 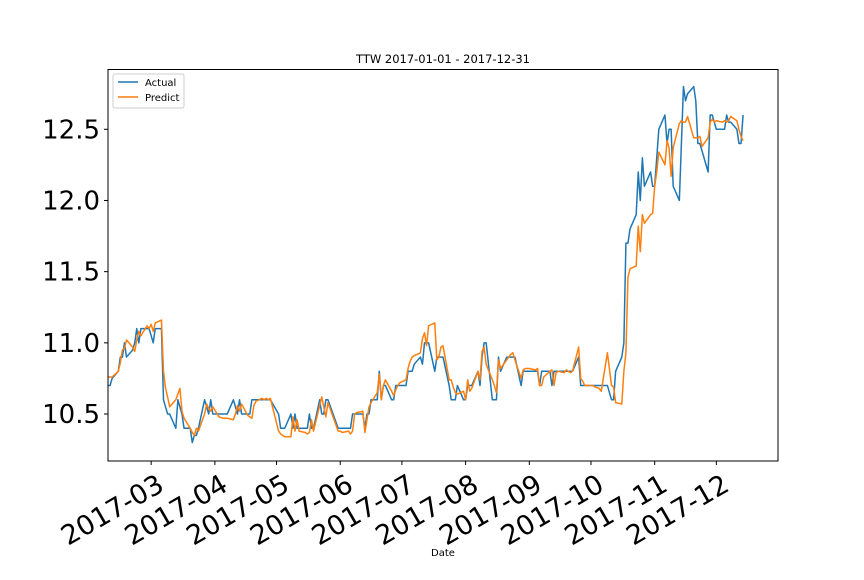 I want to click on legend: Actual Predict, so click(x=148, y=91).